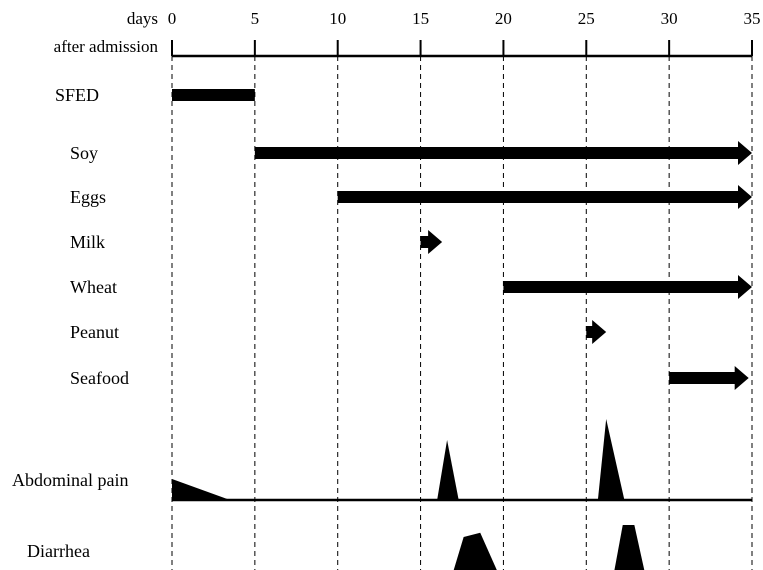 This screenshot has height=570, width=763. What do you see at coordinates (586, 18) in the screenshot?
I see `axis-tick-label-5: 25` at bounding box center [586, 18].